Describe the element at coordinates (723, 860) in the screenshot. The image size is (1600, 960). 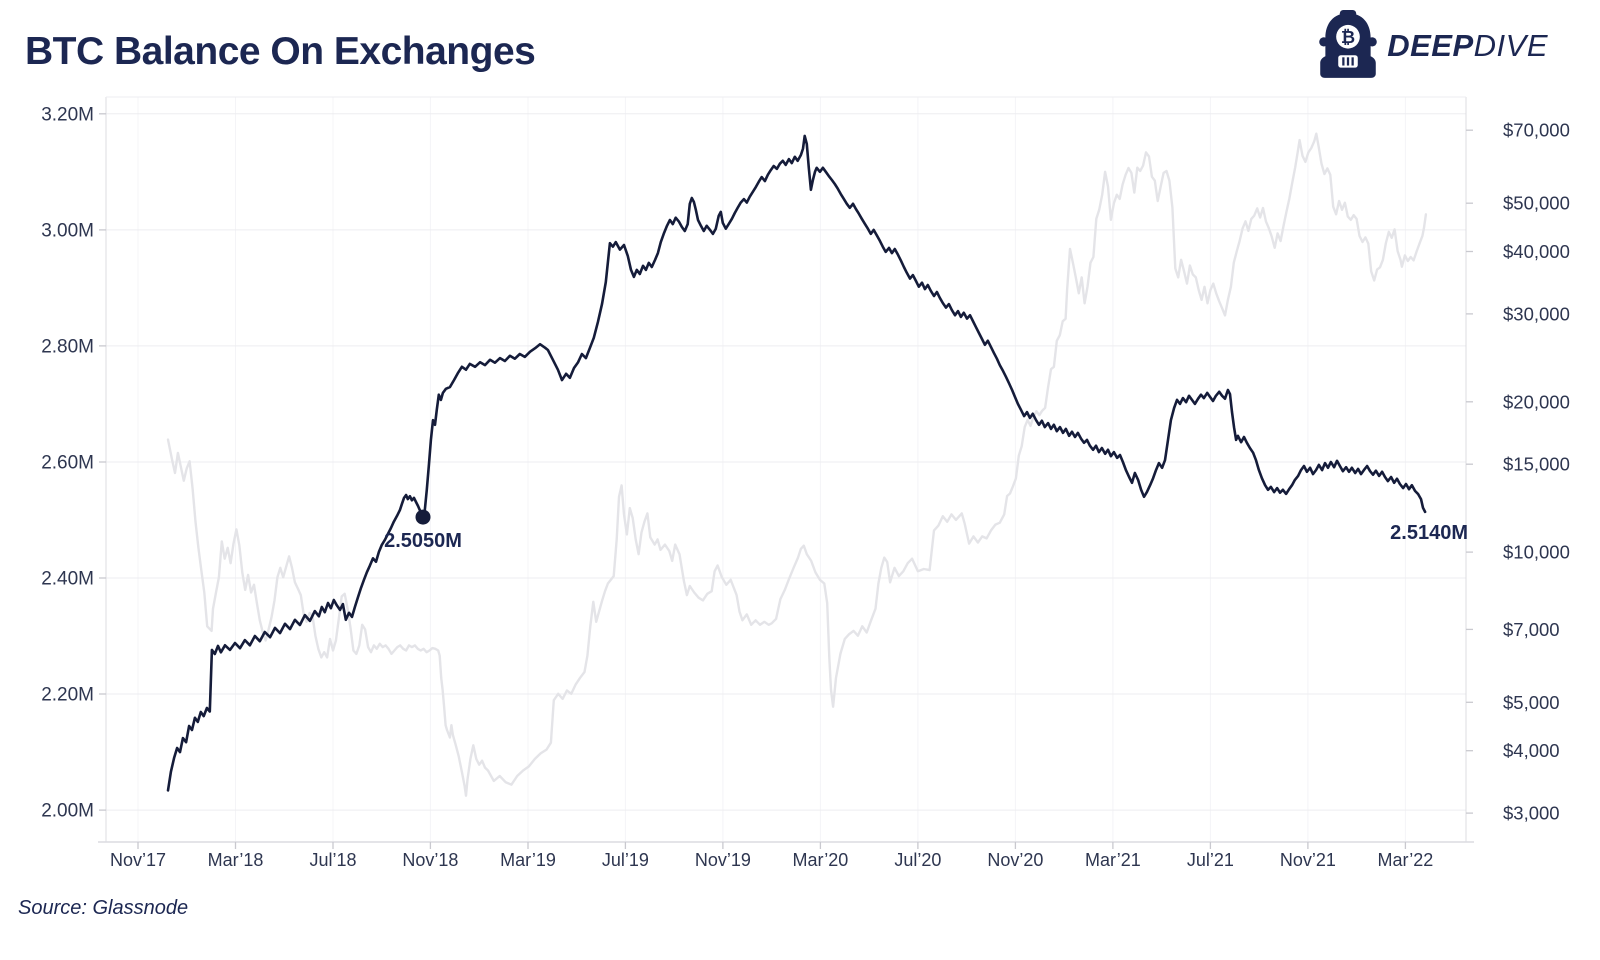
I see `svg-text: Nov’19` at that location.